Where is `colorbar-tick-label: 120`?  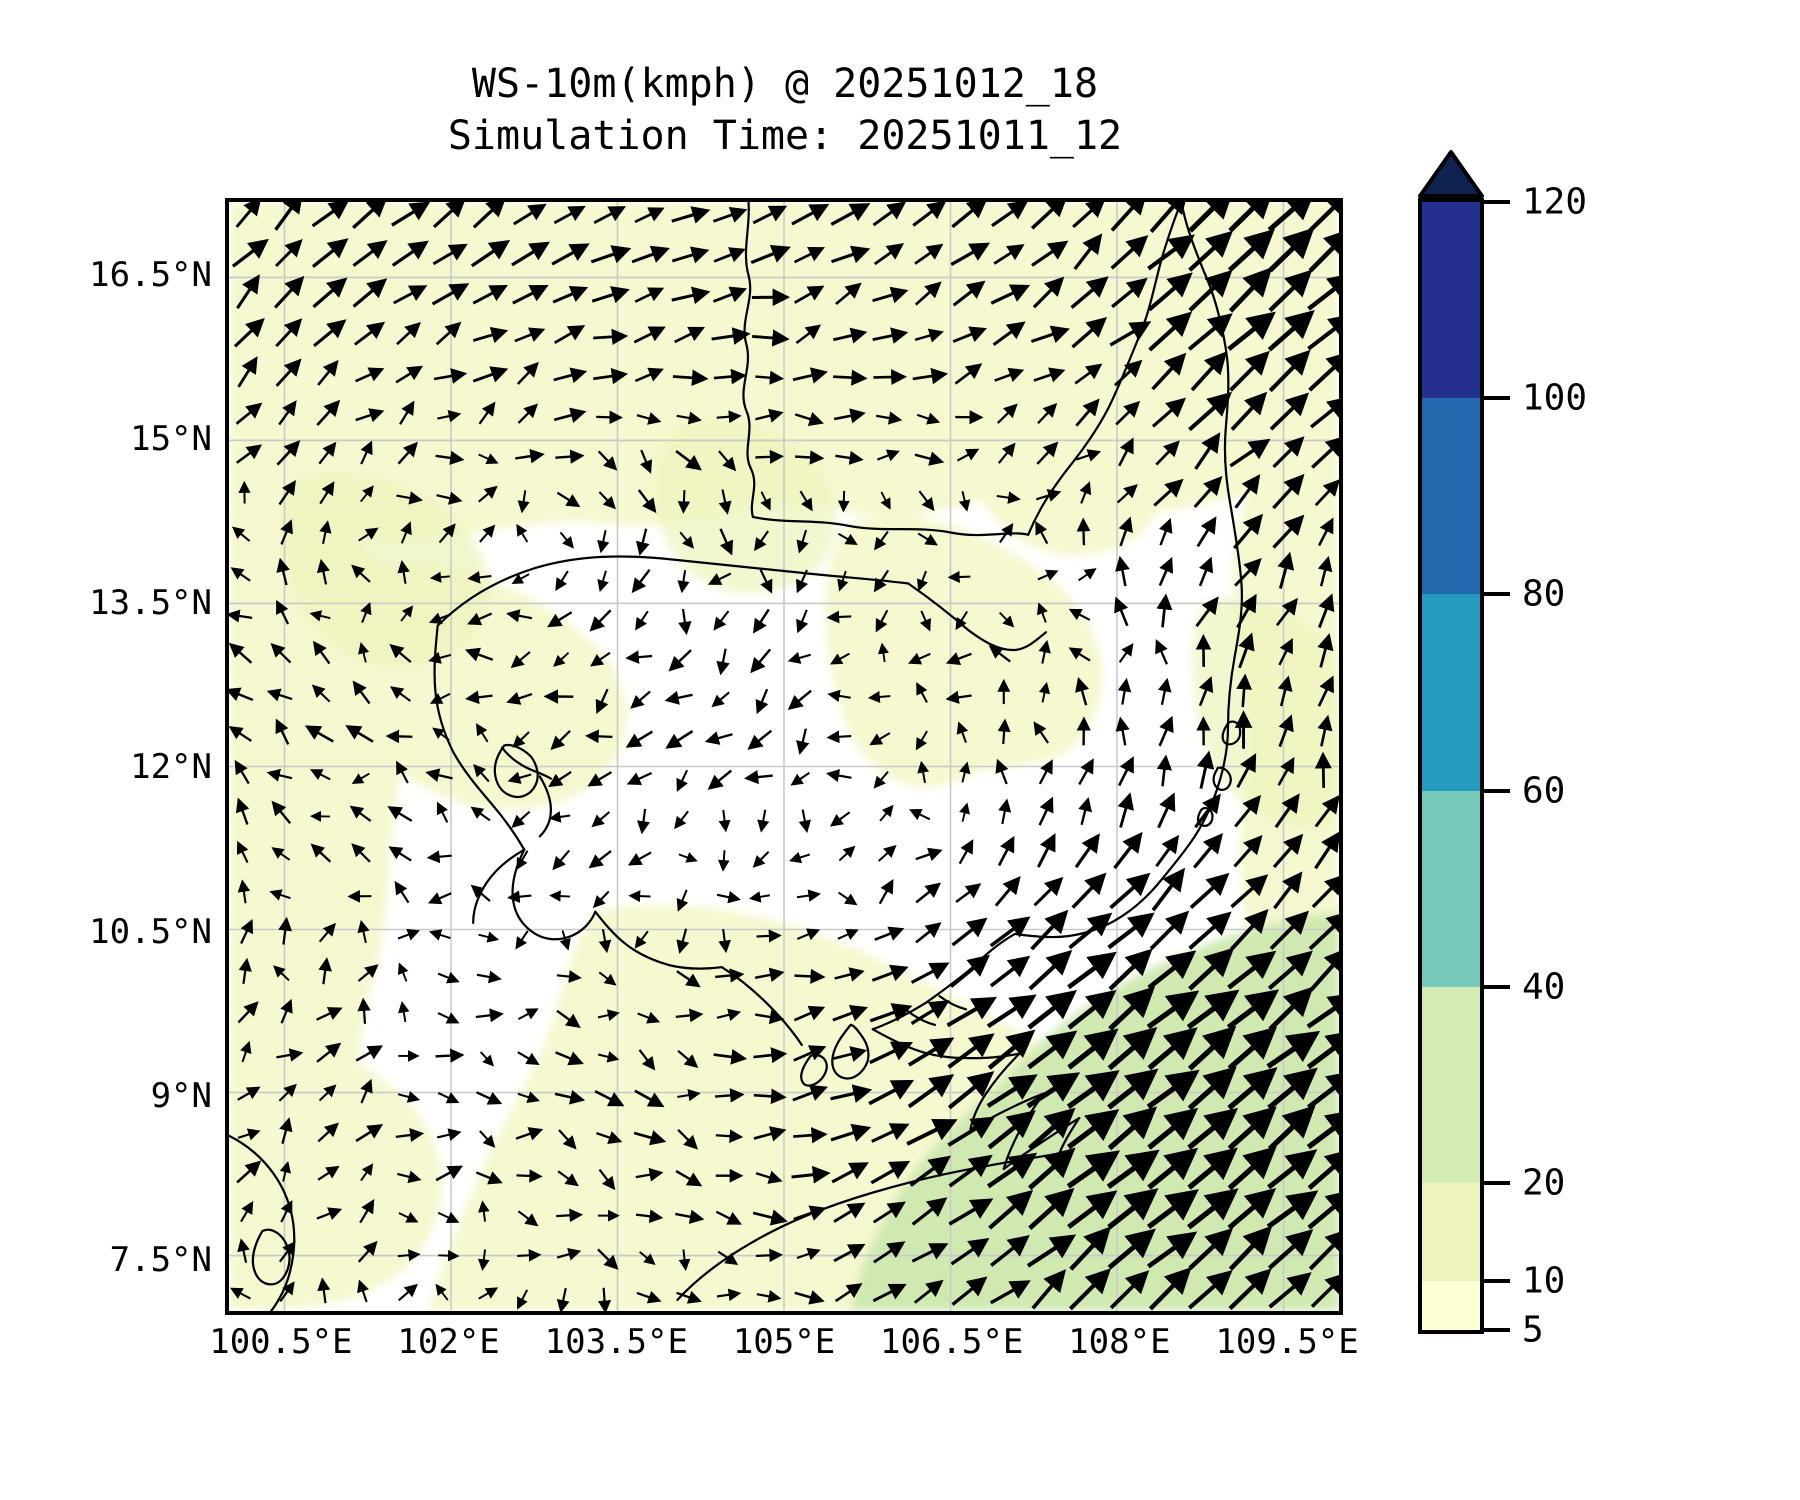 colorbar-tick-label: 120 is located at coordinates (1555, 202).